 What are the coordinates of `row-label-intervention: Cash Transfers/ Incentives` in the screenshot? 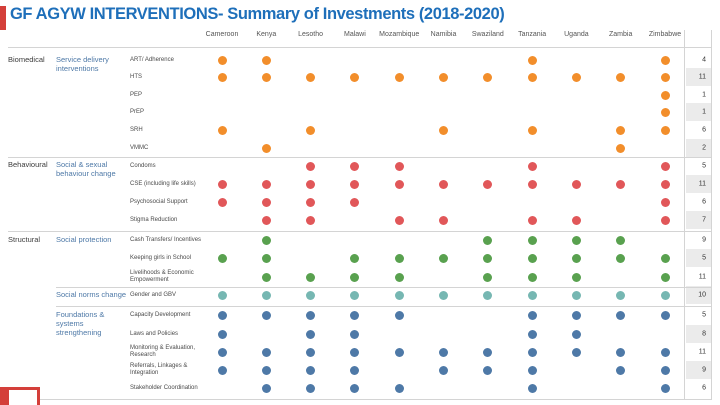 It's located at (166, 239).